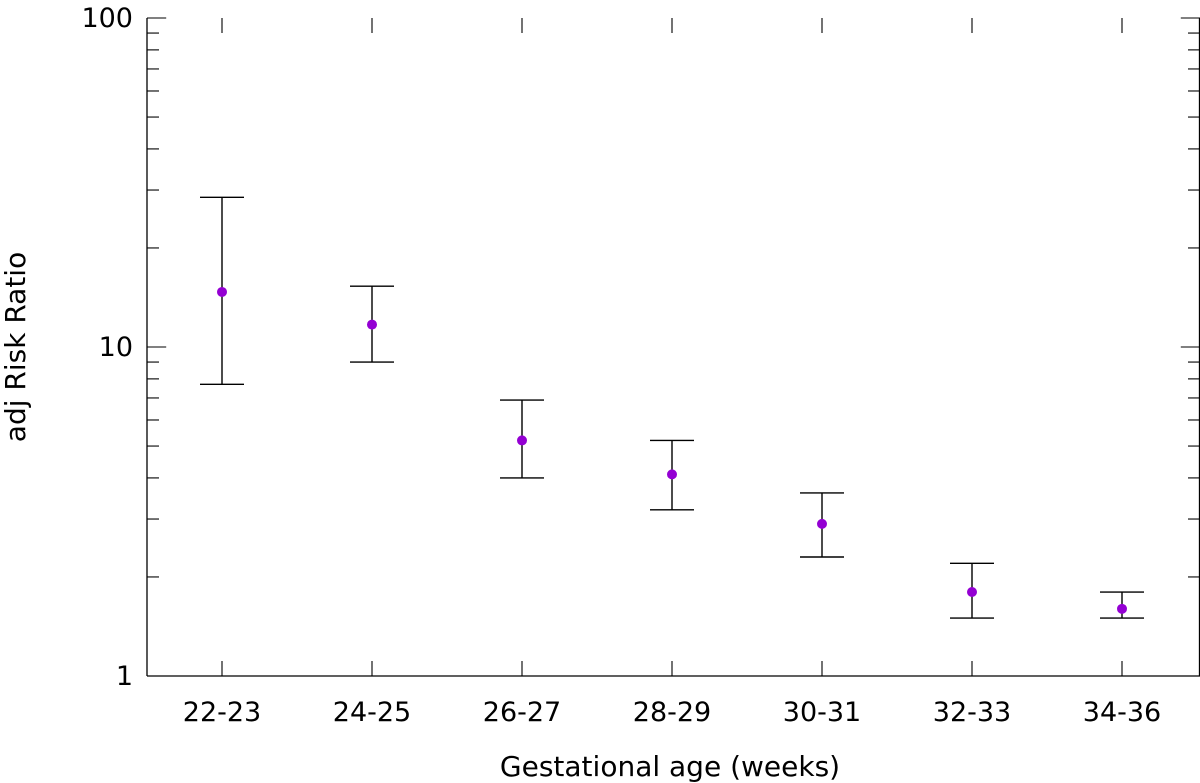 The image size is (1200, 783). I want to click on x-tick-label: 24-25, so click(372, 712).